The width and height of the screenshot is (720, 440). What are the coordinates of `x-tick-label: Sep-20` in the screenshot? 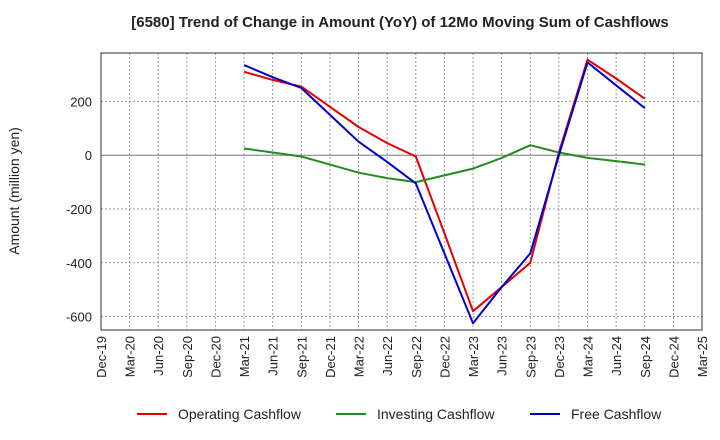 It's located at (187, 357).